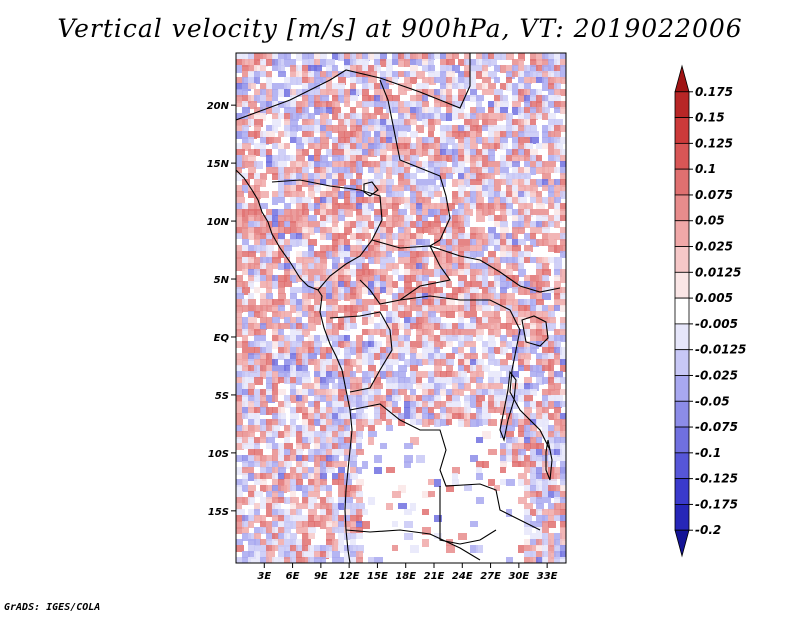 The image size is (800, 618). I want to click on colorbar-label: 0.075, so click(714, 195).